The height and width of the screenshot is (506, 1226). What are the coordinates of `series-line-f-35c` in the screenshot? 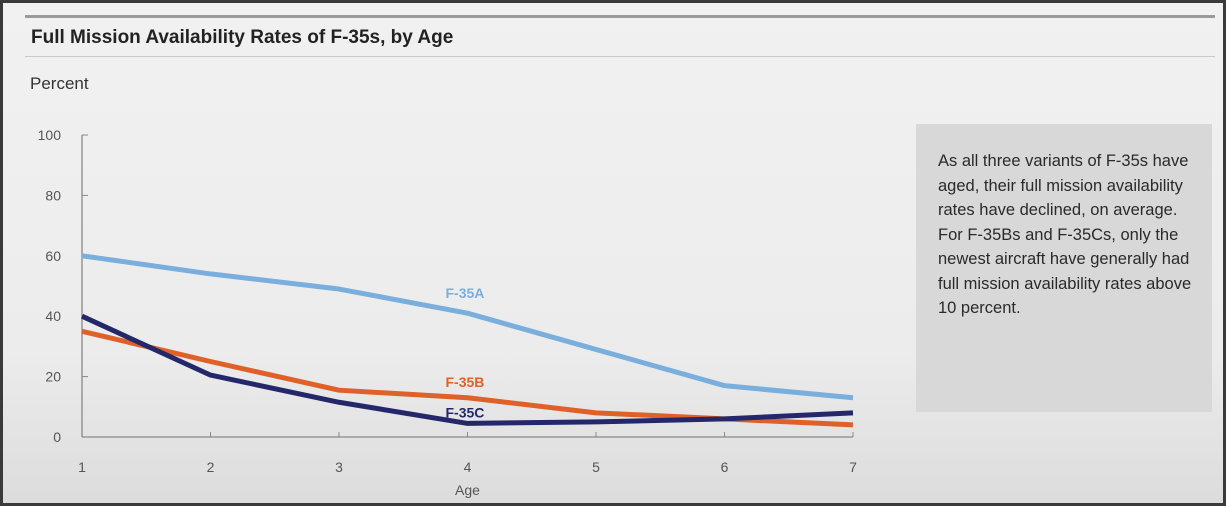 It's located at (467, 369).